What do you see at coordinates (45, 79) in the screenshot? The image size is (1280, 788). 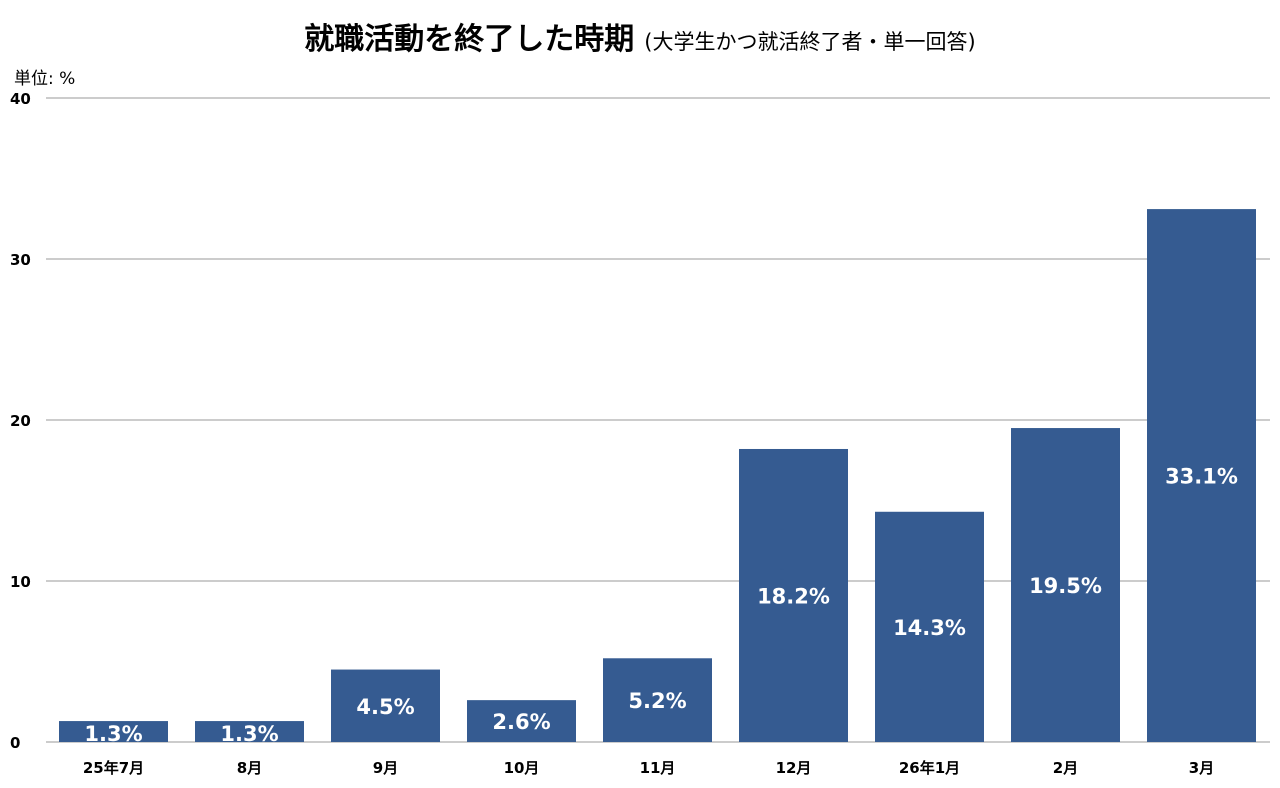 I see `unit-label: 単位: %` at bounding box center [45, 79].